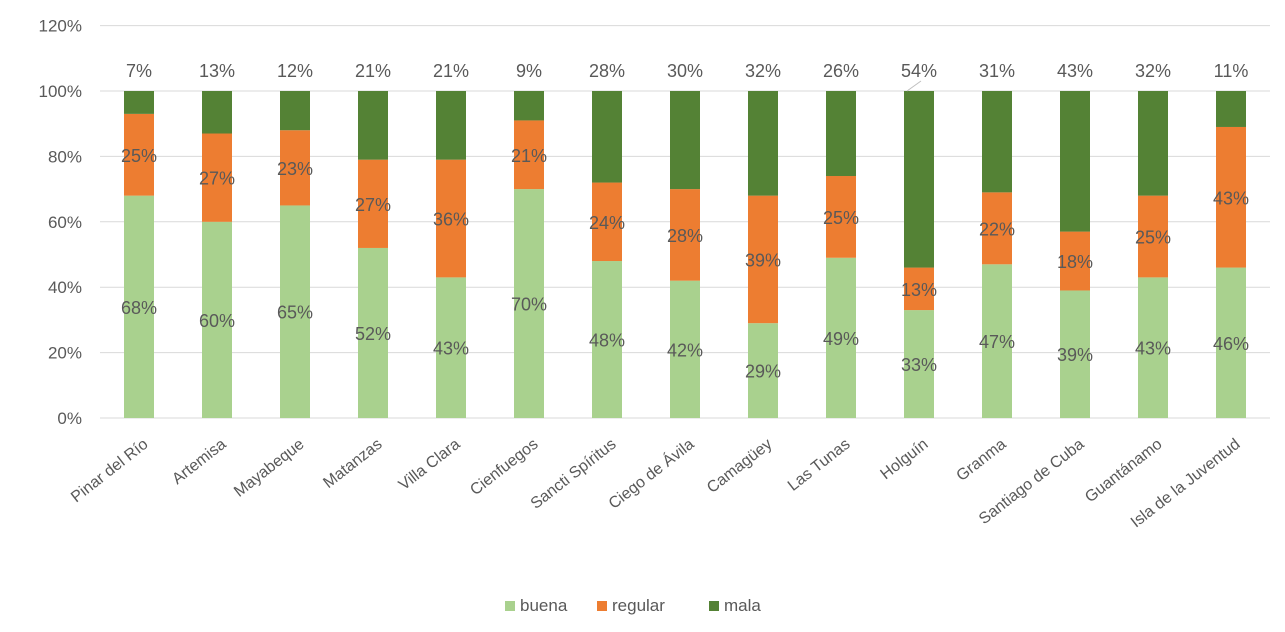 The width and height of the screenshot is (1285, 632). What do you see at coordinates (739, 466) in the screenshot?
I see `x-tick-label: Camagüey` at bounding box center [739, 466].